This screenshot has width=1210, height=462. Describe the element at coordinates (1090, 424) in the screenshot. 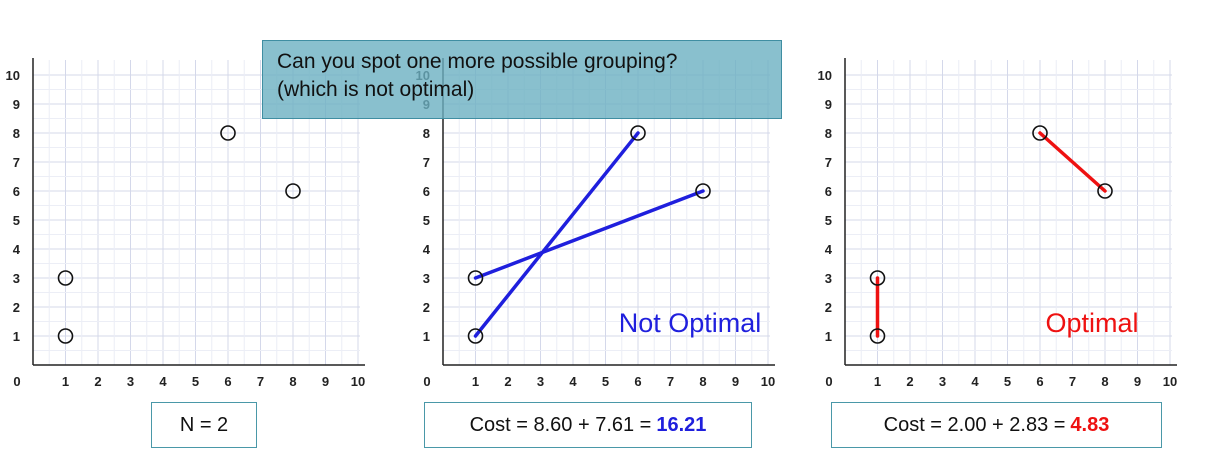

I see `caption-3-total: 4.83` at that location.